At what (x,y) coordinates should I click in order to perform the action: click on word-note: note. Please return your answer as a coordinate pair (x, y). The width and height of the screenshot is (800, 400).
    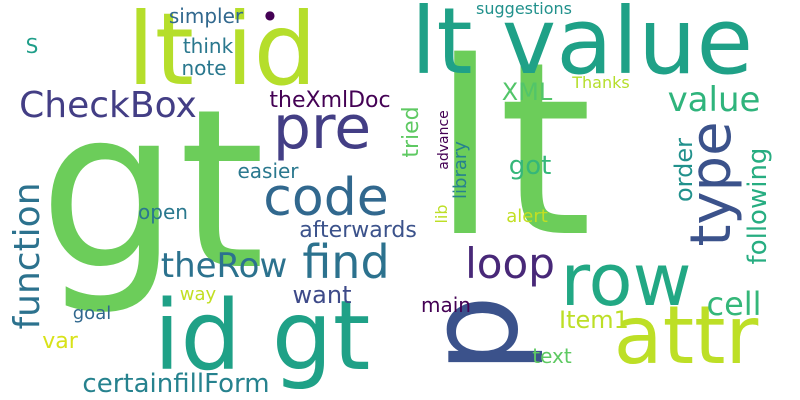
    Looking at the image, I should click on (204, 68).